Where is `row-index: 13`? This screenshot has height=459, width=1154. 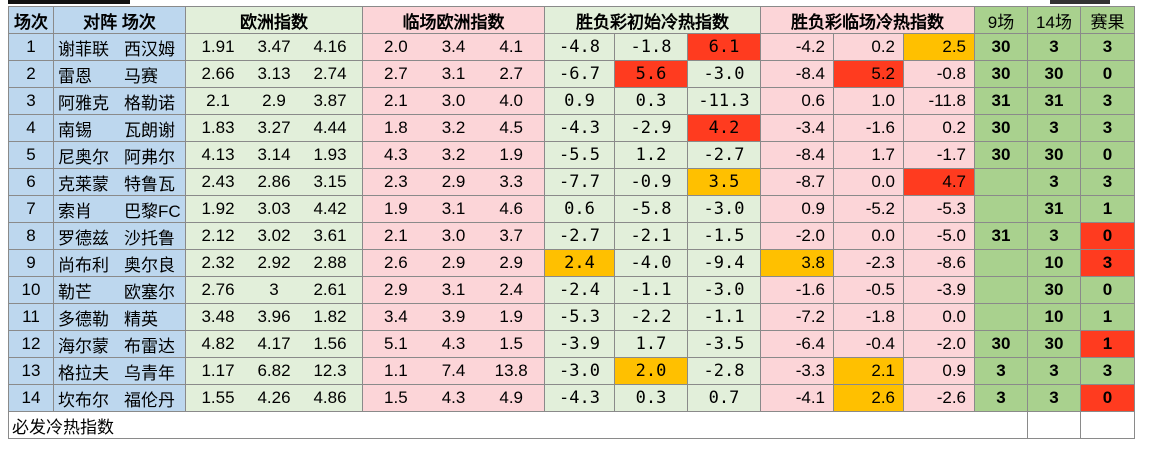 row-index: 13 is located at coordinates (31, 371).